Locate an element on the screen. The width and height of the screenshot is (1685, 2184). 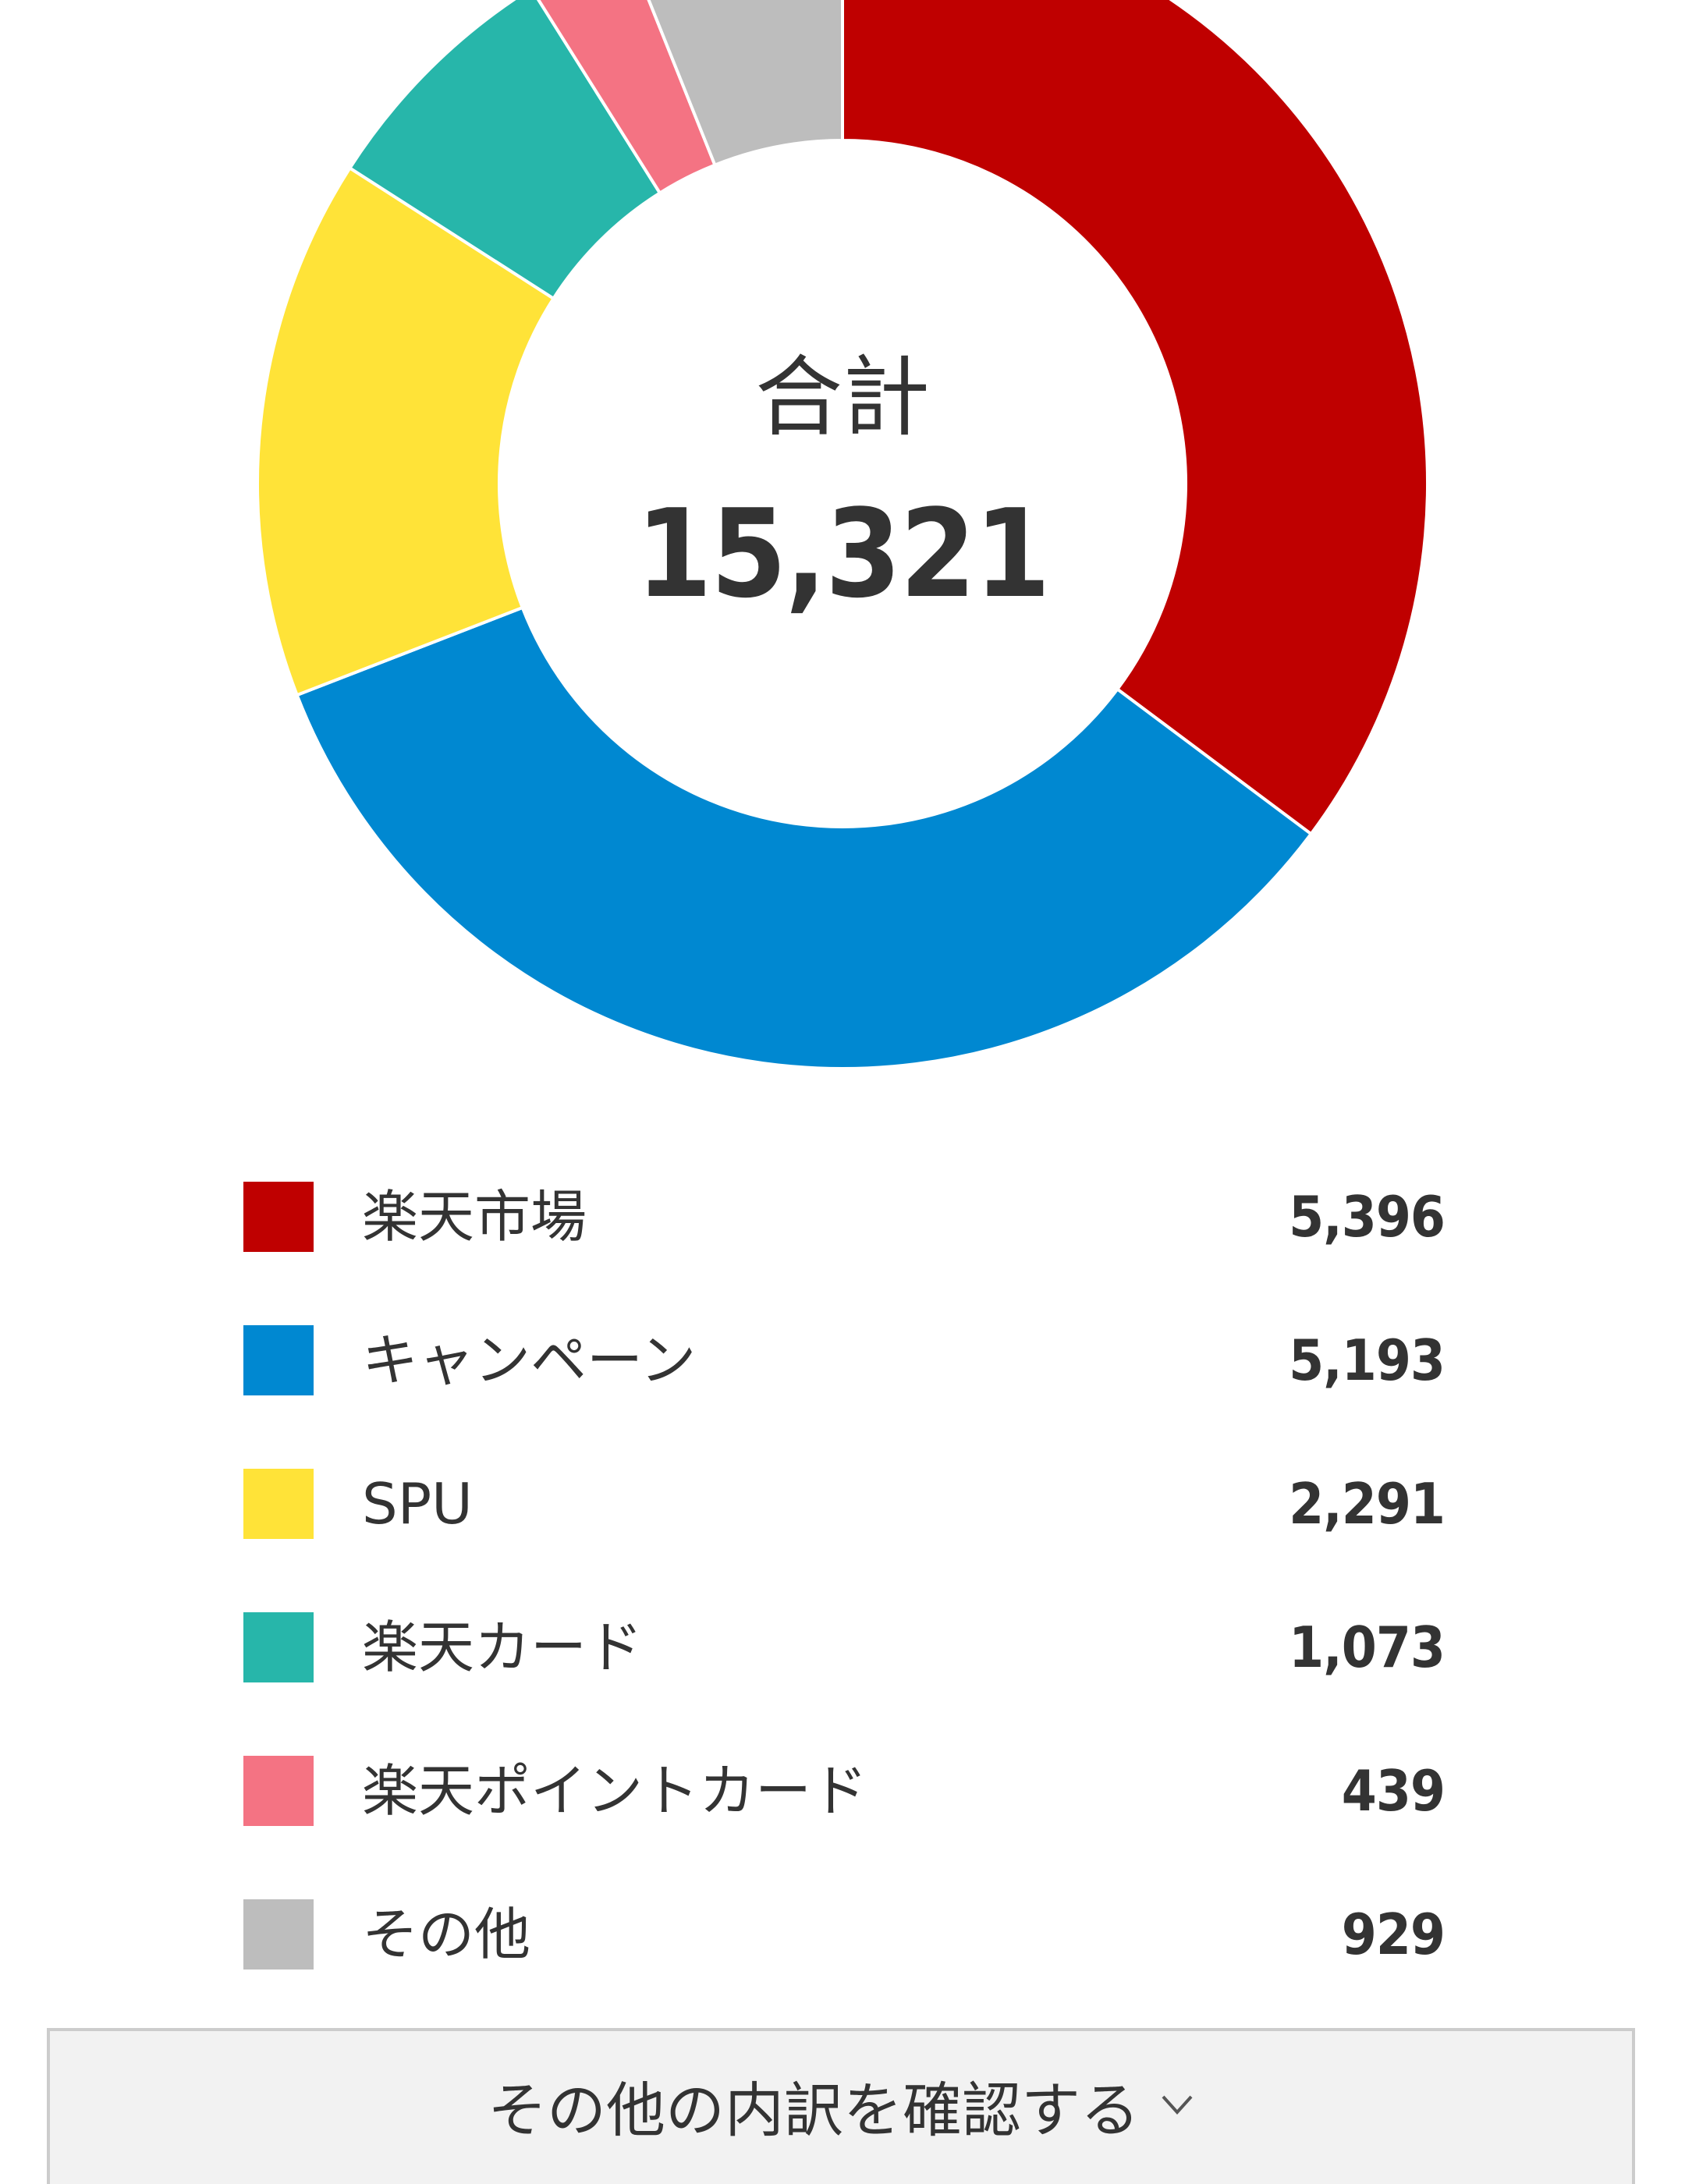
legend-label: キャンペーン is located at coordinates (529, 1360).